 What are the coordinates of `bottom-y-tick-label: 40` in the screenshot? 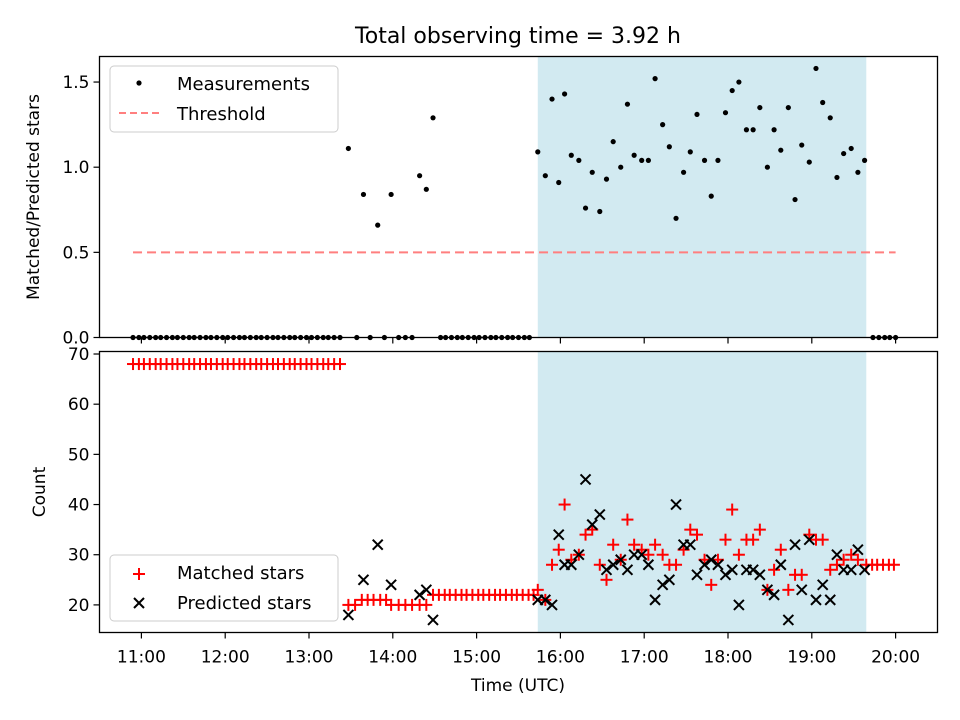 It's located at (79, 506).